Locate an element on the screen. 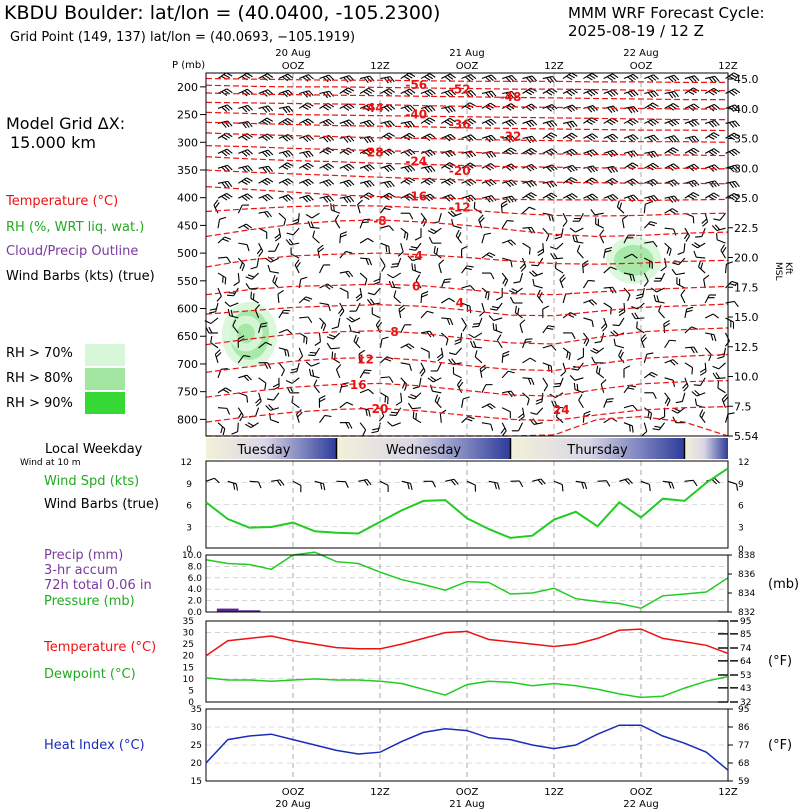  temperature-c-tick-label: 5 is located at coordinates (191, 691).